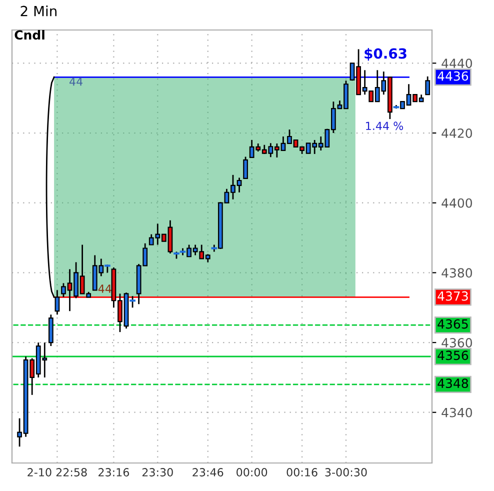  I want to click on x-tick-label: 23:16, so click(114, 472).